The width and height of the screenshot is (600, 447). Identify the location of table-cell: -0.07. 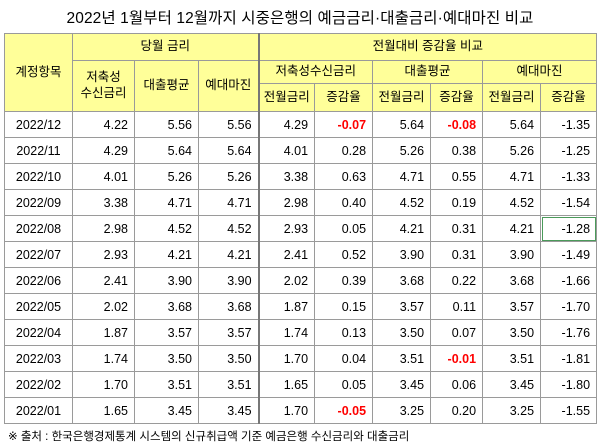
(344, 124).